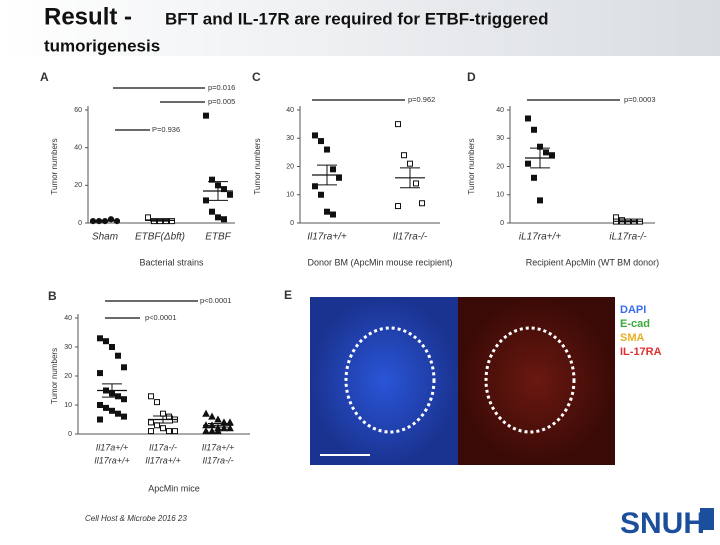  What do you see at coordinates (640, 99) in the screenshot?
I see `p-value: p=0.0003` at bounding box center [640, 99].